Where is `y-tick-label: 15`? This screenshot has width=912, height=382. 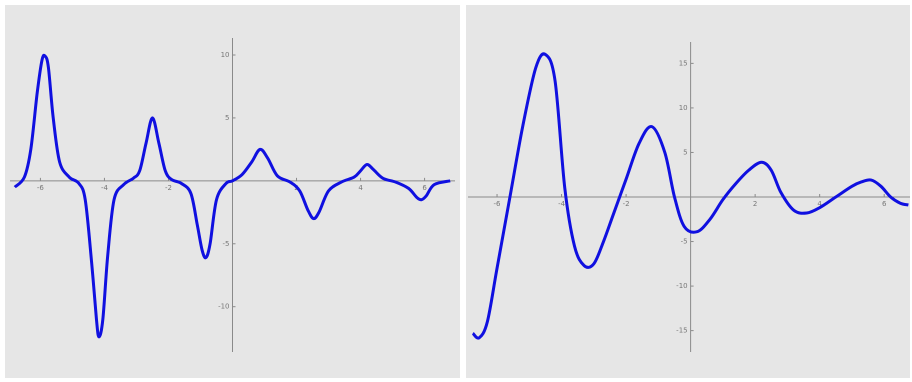 y-tick-label: 15 is located at coordinates (683, 63).